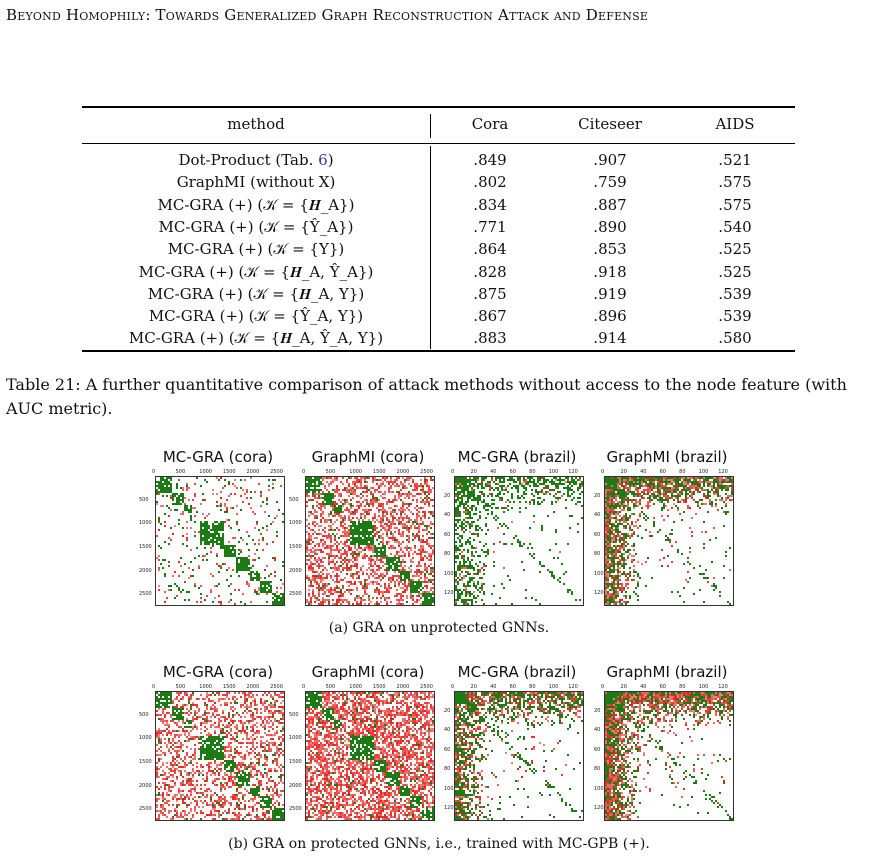 This screenshot has width=878, height=862. I want to click on body-divider, so click(430, 247).